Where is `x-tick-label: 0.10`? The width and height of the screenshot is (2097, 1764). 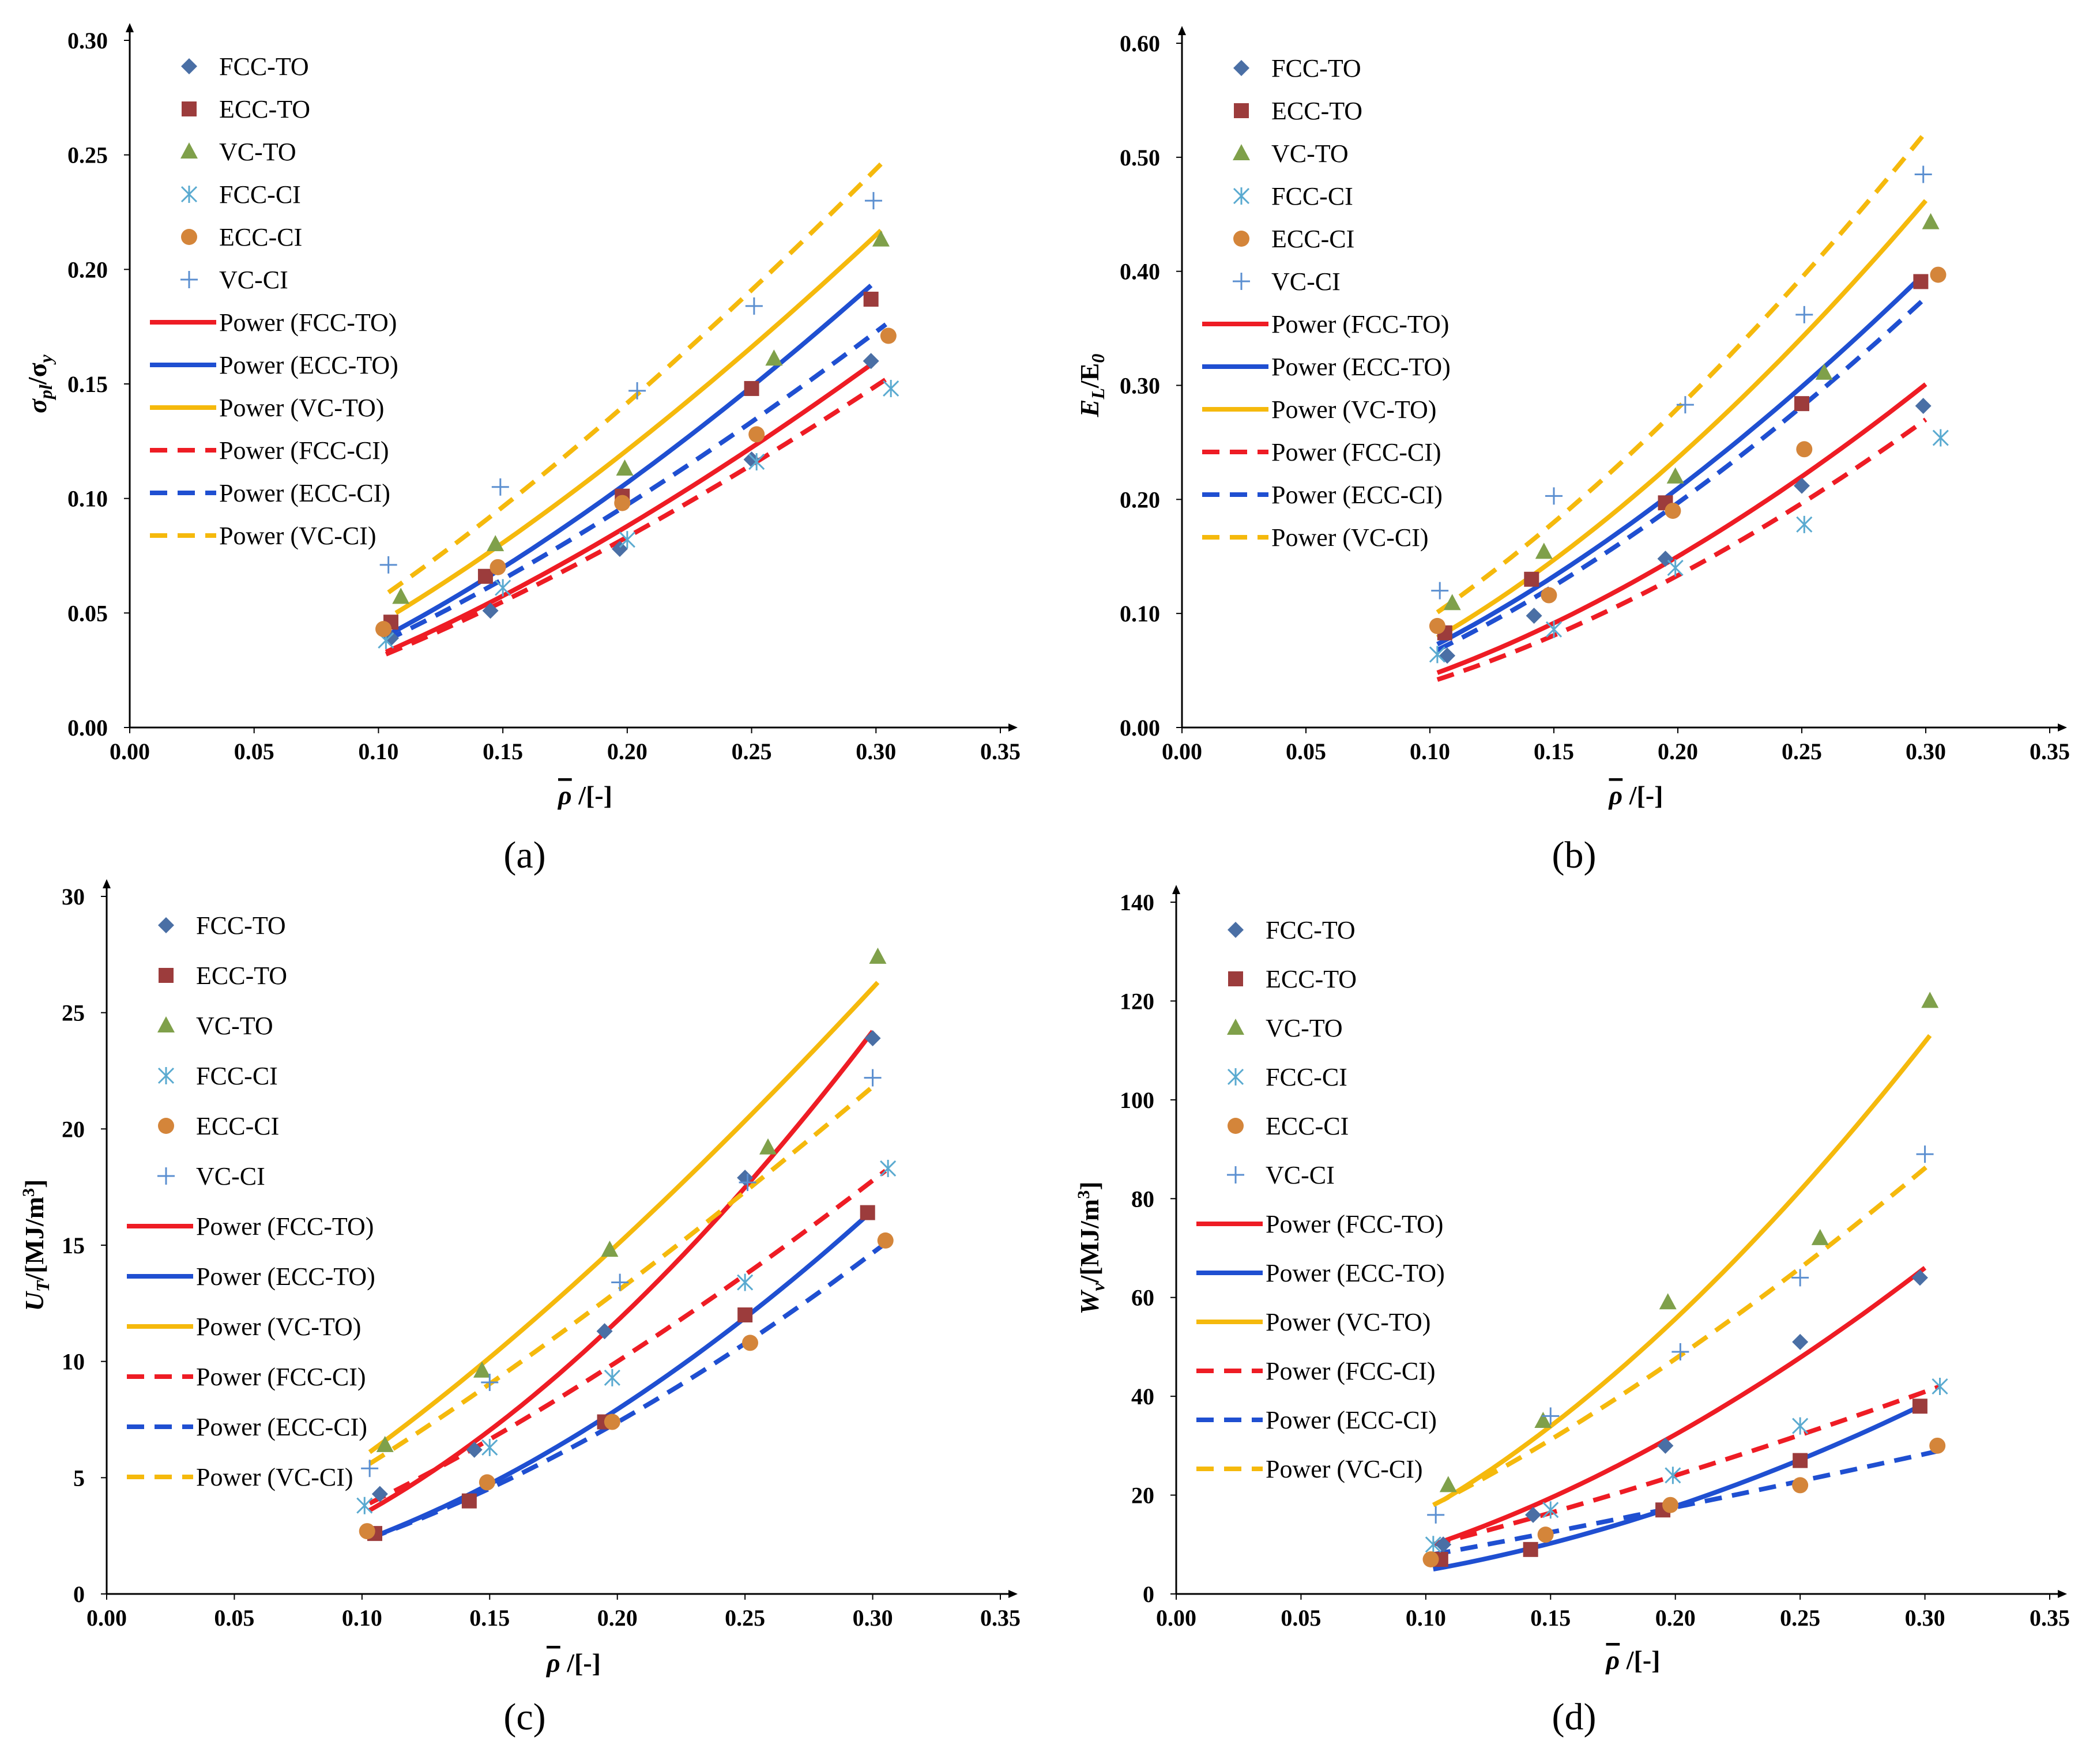 x-tick-label: 0.10 is located at coordinates (1426, 1618).